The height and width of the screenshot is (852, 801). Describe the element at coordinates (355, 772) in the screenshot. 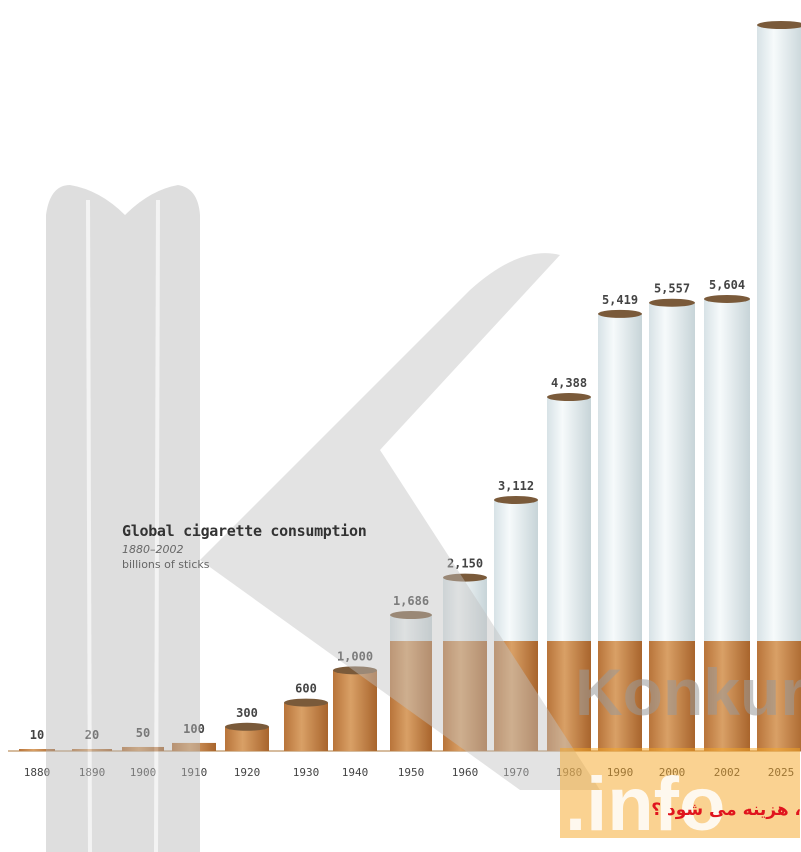

I see `x-tick-1940: 1940` at that location.